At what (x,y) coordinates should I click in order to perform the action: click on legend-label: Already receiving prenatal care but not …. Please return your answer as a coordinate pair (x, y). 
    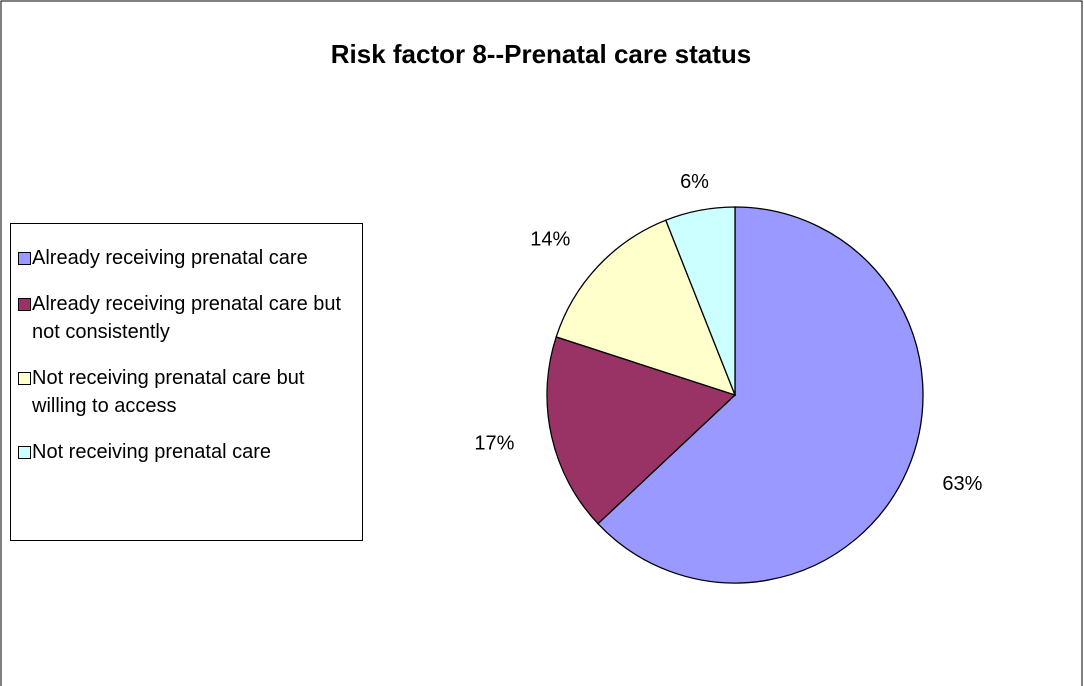
    Looking at the image, I should click on (187, 318).